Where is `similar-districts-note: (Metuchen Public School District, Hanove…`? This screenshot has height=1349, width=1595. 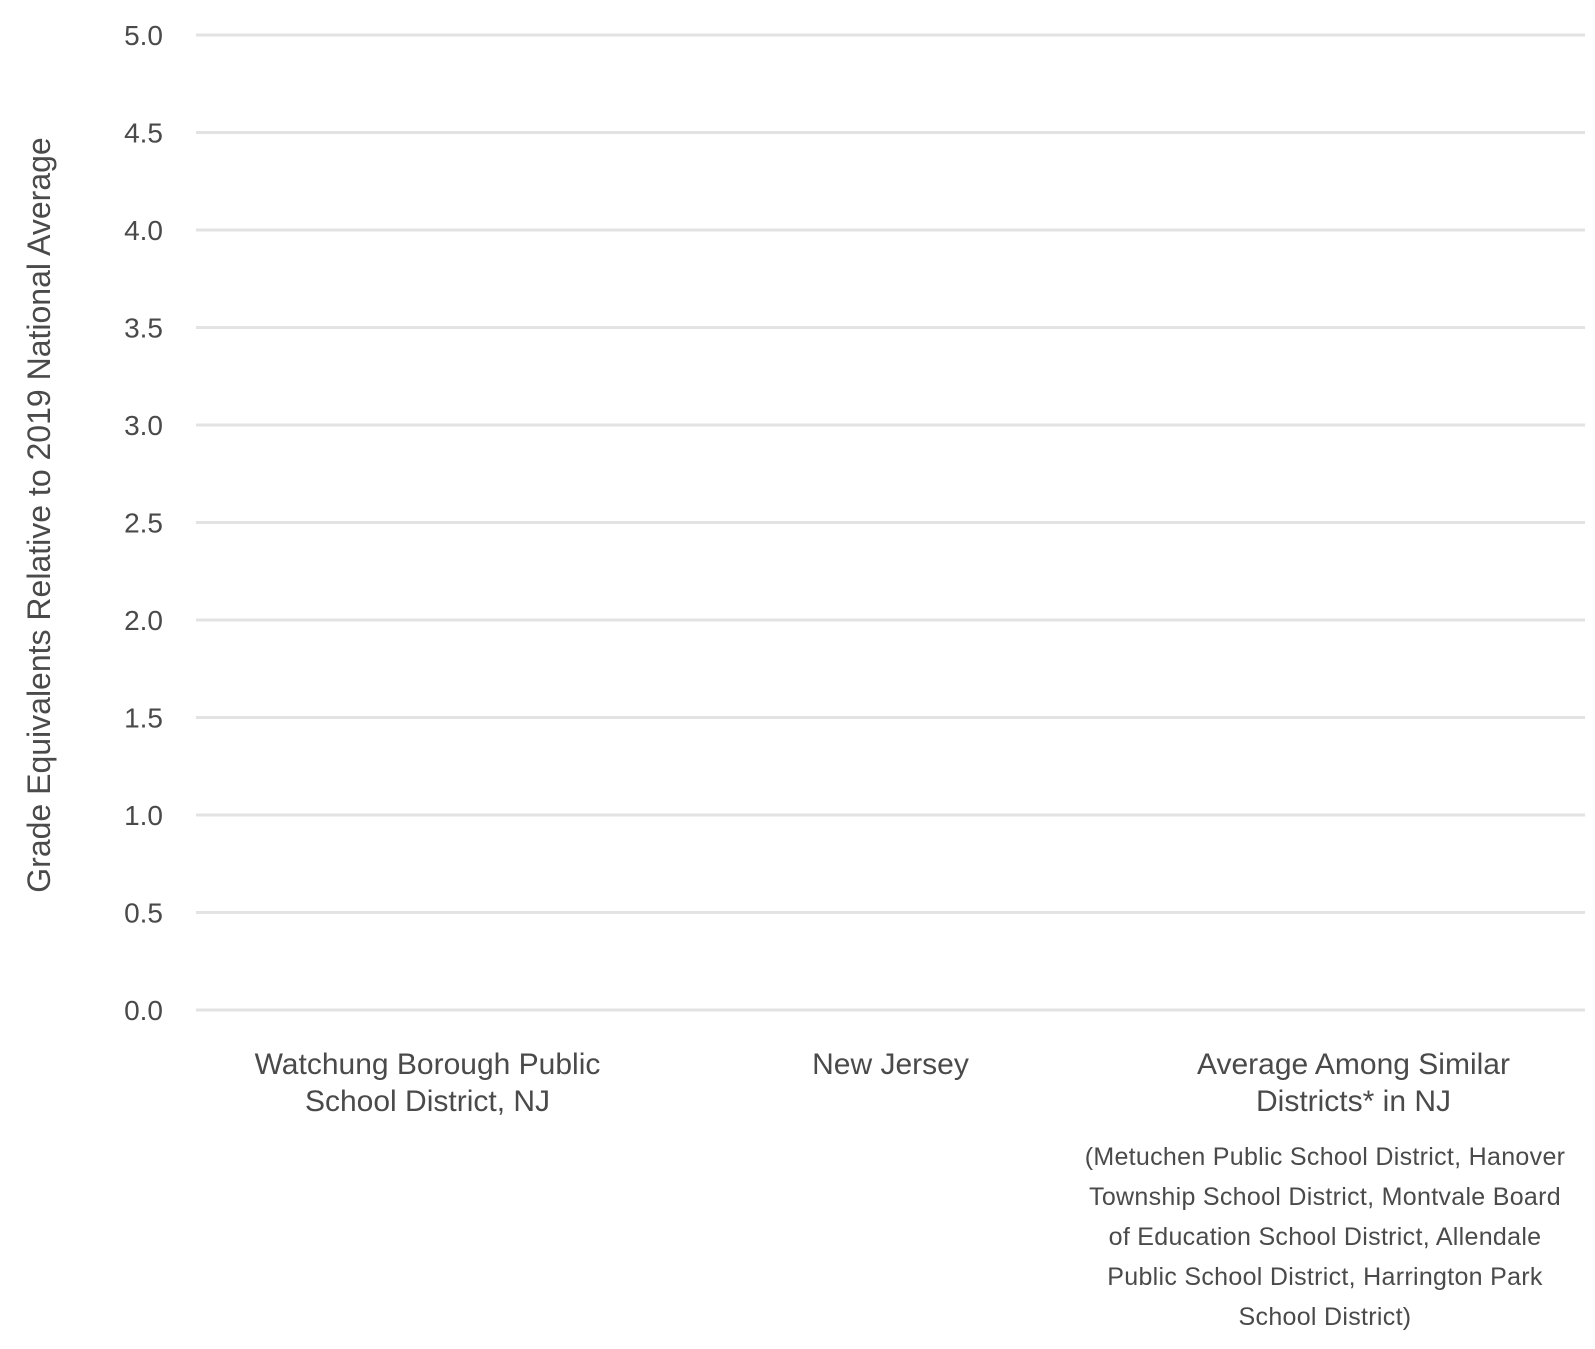 similar-districts-note: (Metuchen Public School District, Hanove… is located at coordinates (1325, 1237).